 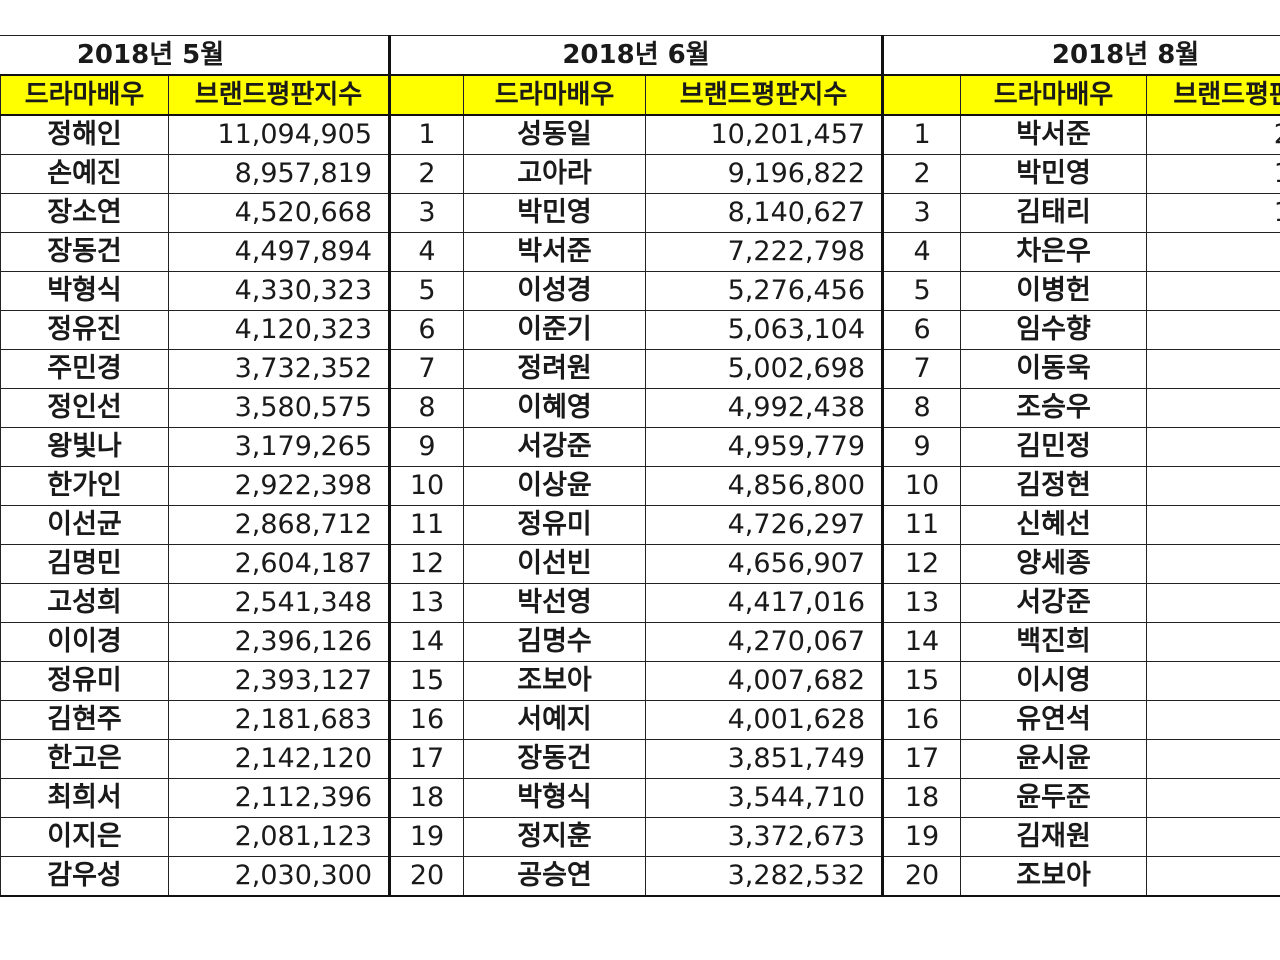 I want to click on actor-name-cell: 김현주, so click(x=84, y=720).